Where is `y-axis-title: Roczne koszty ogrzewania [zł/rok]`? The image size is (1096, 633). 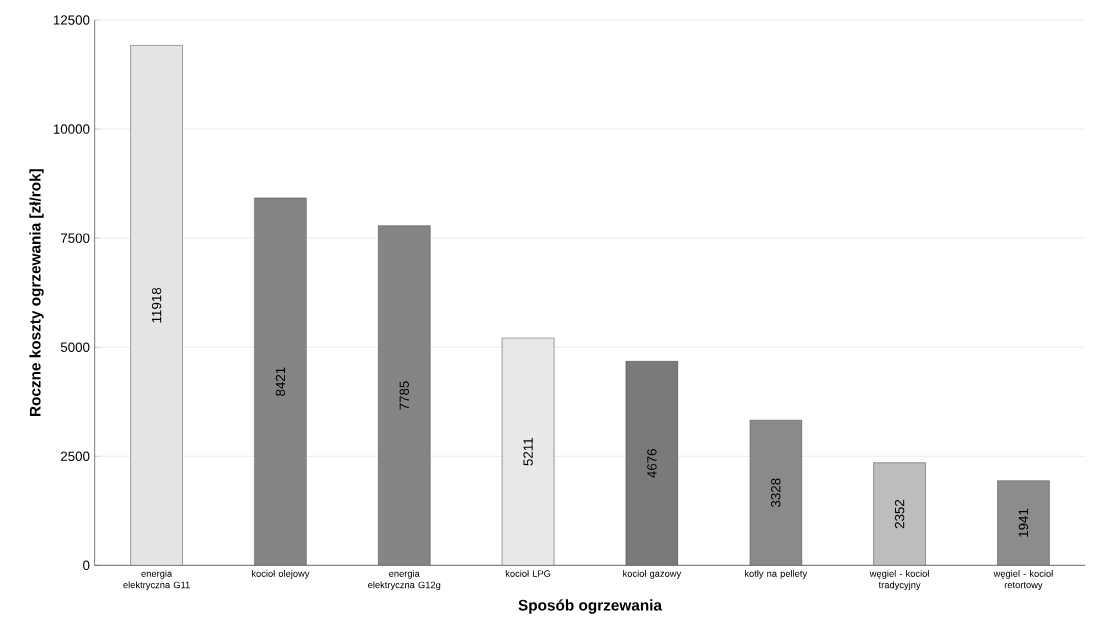 y-axis-title: Roczne koszty ogrzewania [zł/rok] is located at coordinates (36, 293).